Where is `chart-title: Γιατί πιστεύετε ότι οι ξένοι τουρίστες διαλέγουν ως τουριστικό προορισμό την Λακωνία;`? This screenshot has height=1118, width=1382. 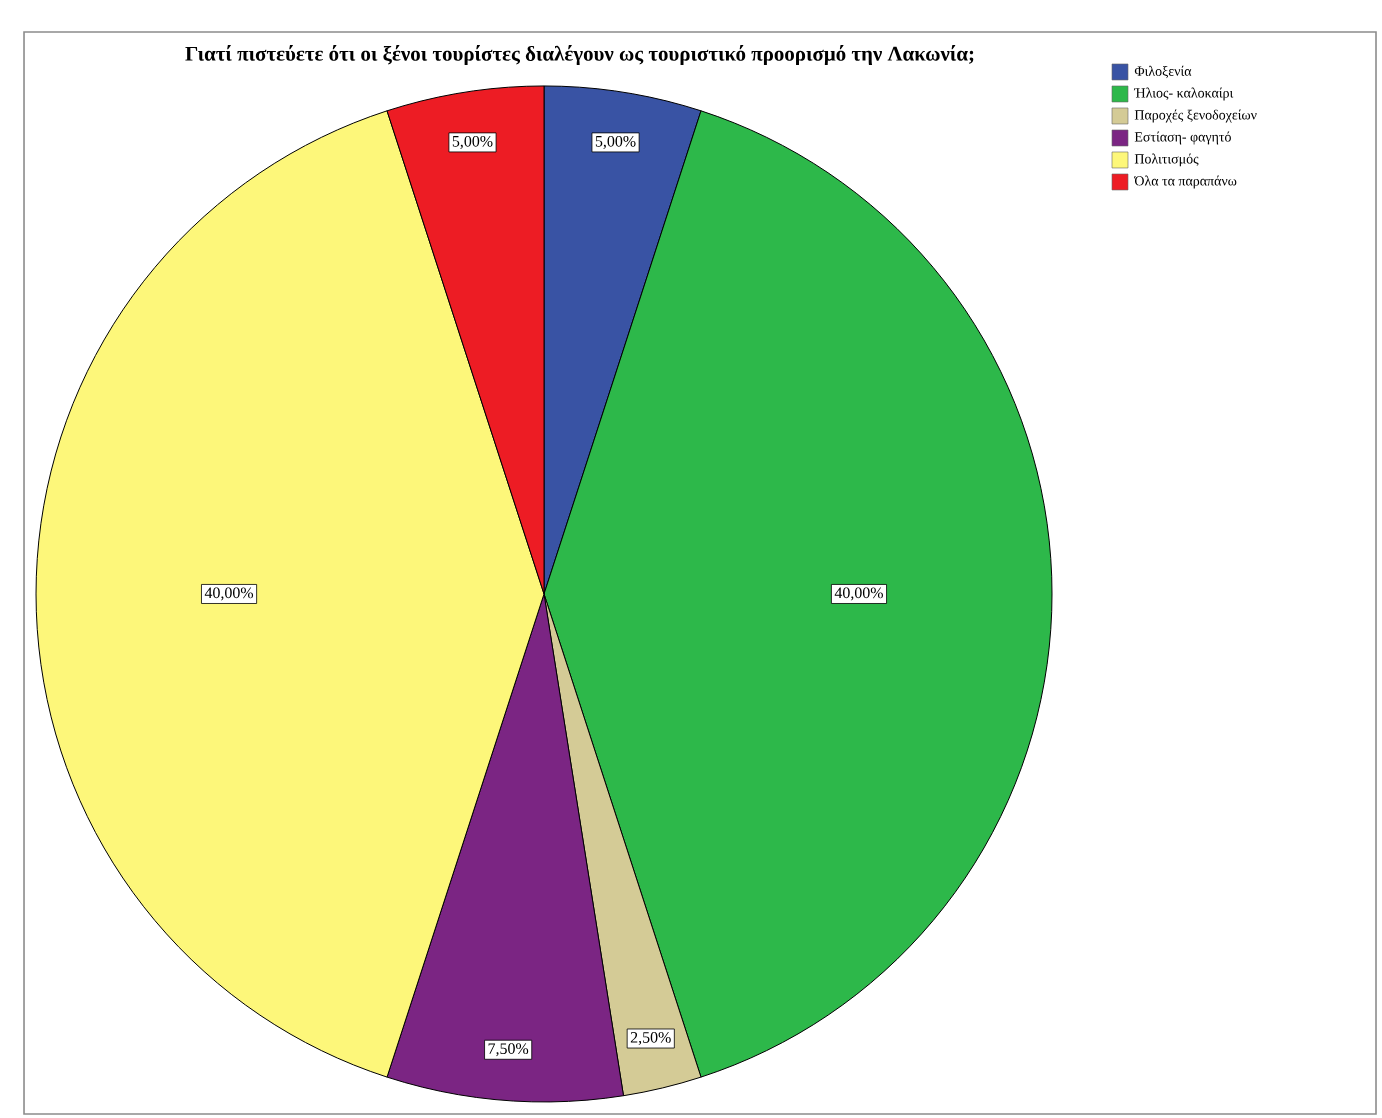 chart-title: Γιατί πιστεύετε ότι οι ξένοι τουρίστες διαλέγουν ως τουριστικό προορισμό την Λακωνία; is located at coordinates (579, 55).